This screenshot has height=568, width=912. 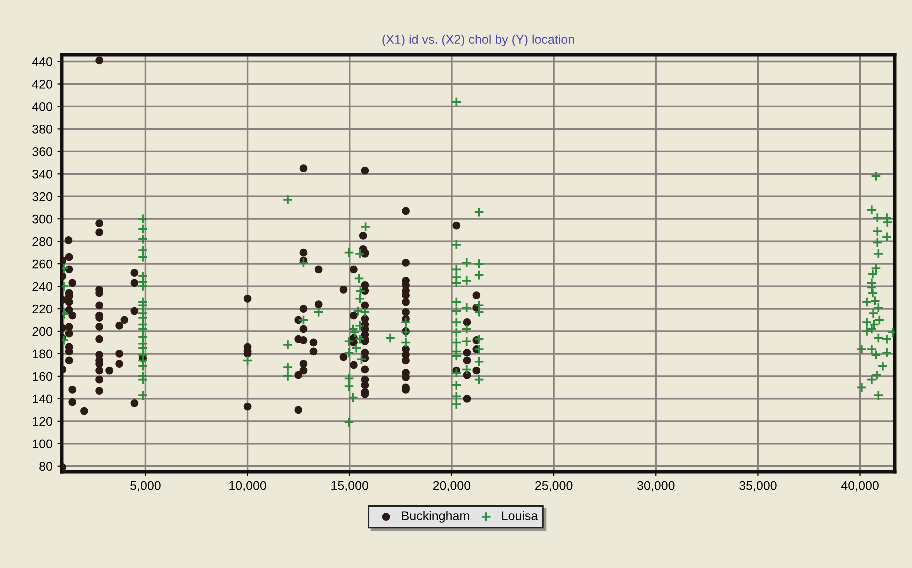 I want to click on x-tick-label: 35,000, so click(x=758, y=486).